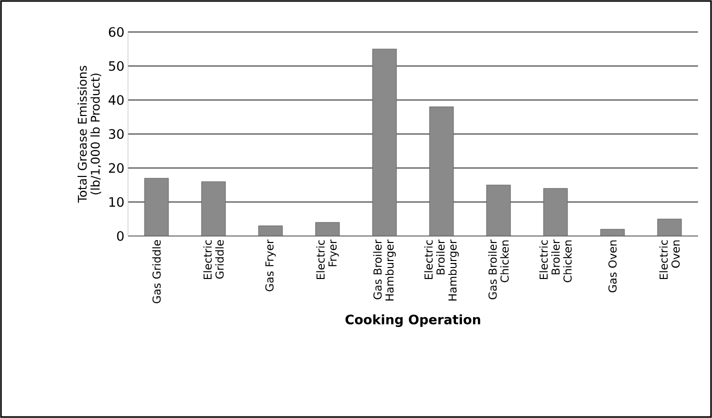 This screenshot has height=418, width=712. Describe the element at coordinates (327, 260) in the screenshot. I see `x-tick-label: Electric Fryer` at that location.